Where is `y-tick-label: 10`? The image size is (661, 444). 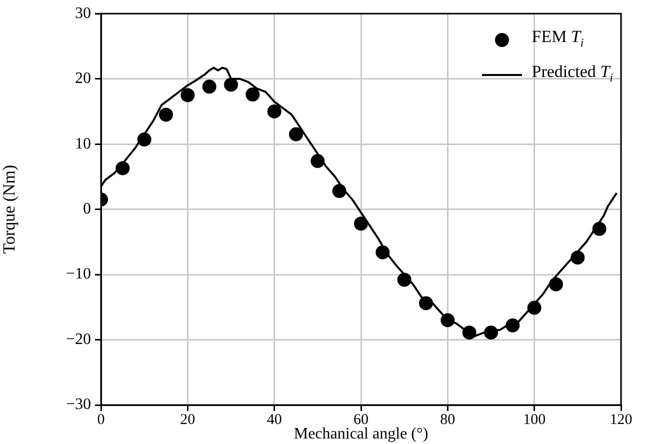
y-tick-label: 10 is located at coordinates (83, 143).